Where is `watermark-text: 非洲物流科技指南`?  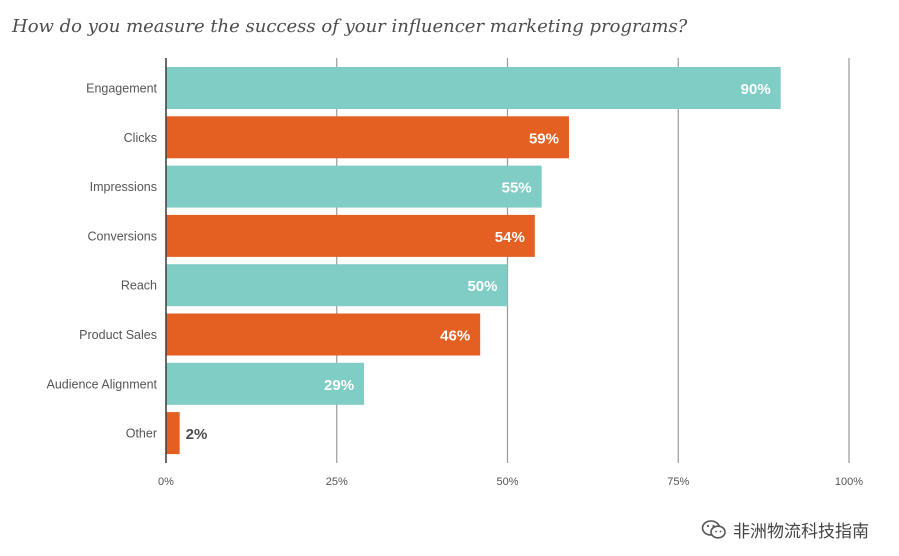
watermark-text: 非洲物流科技指南 is located at coordinates (801, 532).